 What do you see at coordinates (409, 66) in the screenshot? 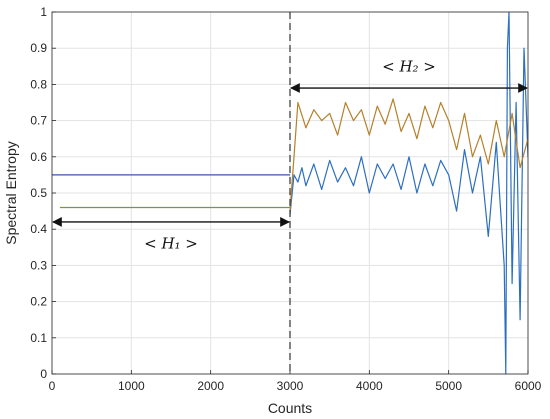
I see `annotation-label-2: < H₂ >` at bounding box center [409, 66].